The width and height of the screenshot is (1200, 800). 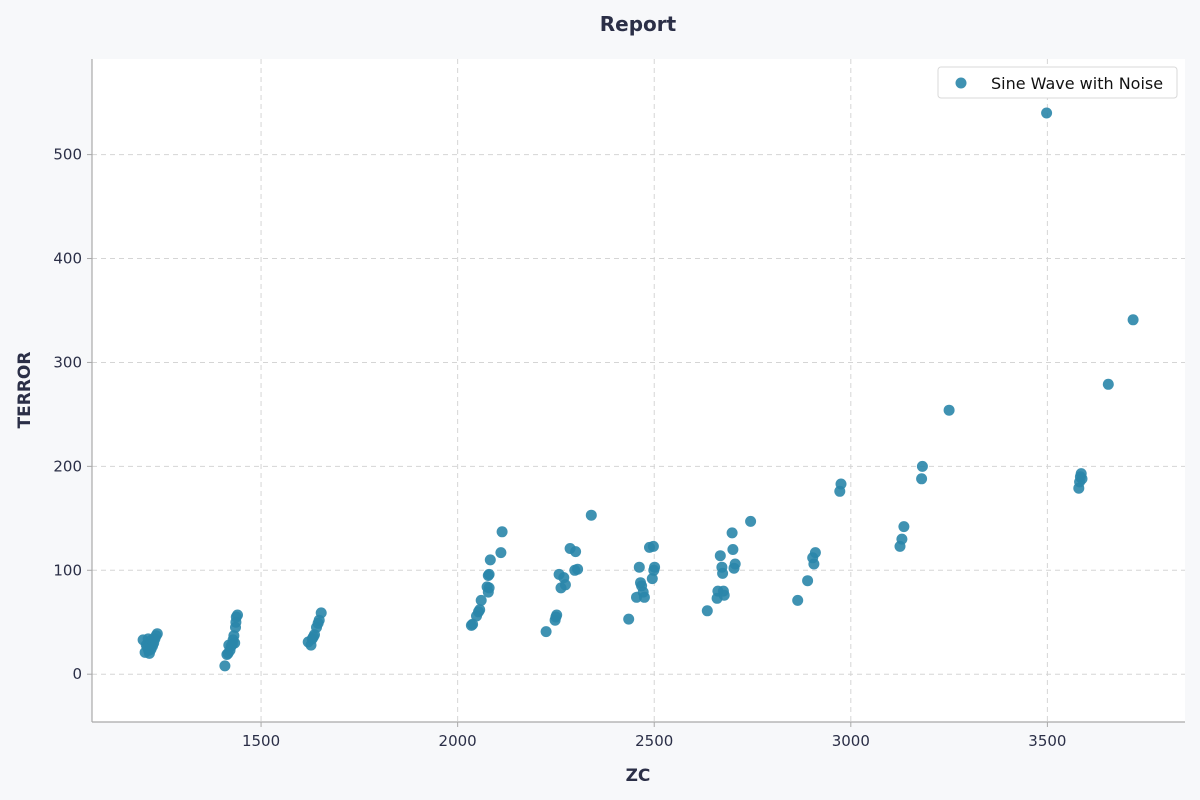 What do you see at coordinates (638, 24) in the screenshot?
I see `chart-title: Report` at bounding box center [638, 24].